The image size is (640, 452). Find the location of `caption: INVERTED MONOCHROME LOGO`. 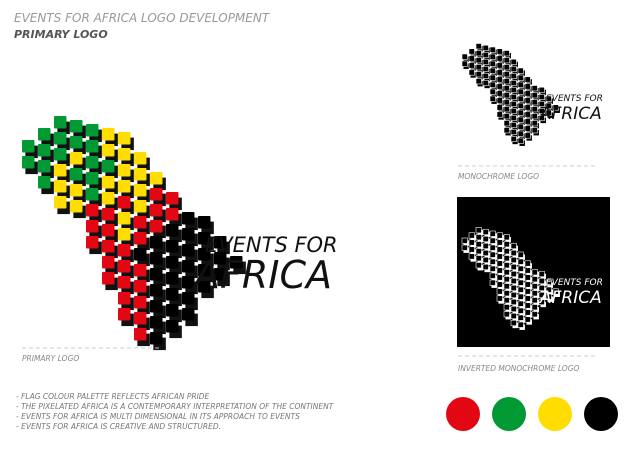

caption: INVERTED MONOCHROME LOGO is located at coordinates (519, 368).